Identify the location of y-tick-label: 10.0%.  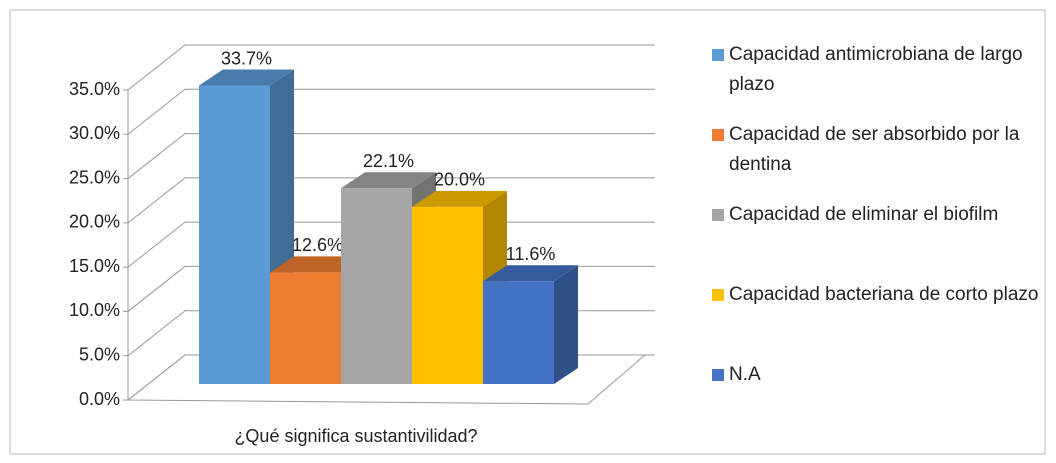
(94, 310).